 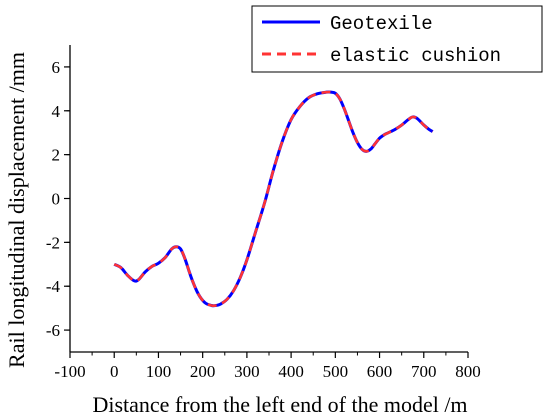 I want to click on y-tick-label: 2, so click(x=56, y=155).